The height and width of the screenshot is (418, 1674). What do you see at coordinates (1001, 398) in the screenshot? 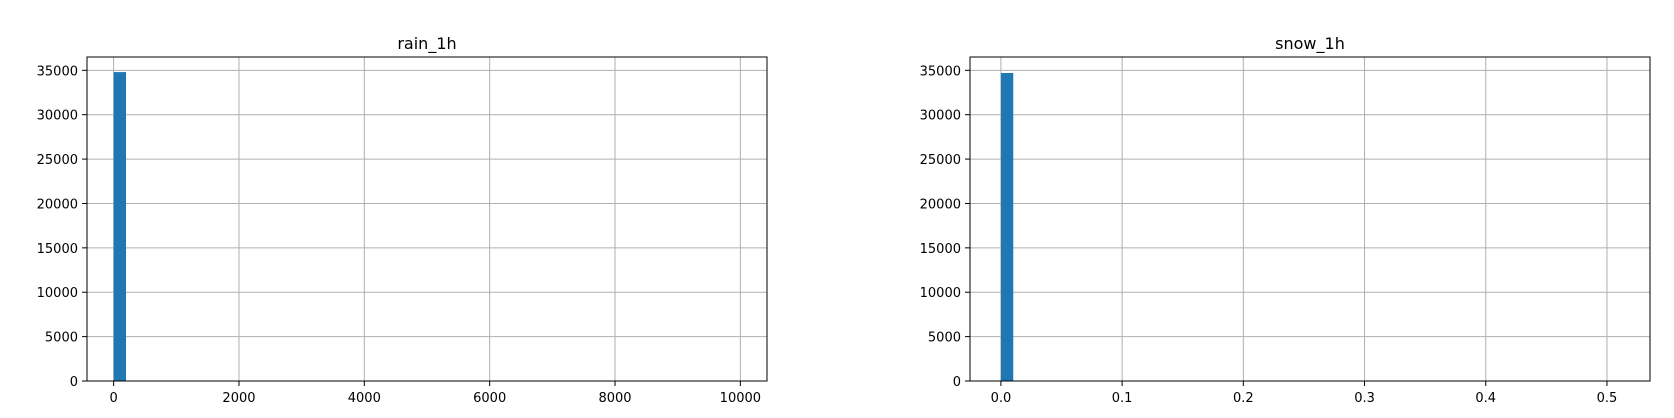
I see `x-tick-label: 0.0` at bounding box center [1001, 398].